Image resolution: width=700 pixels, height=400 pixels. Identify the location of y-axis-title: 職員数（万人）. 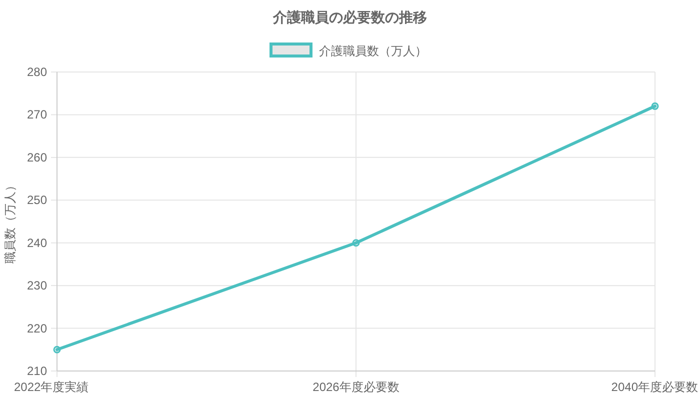
(10, 222).